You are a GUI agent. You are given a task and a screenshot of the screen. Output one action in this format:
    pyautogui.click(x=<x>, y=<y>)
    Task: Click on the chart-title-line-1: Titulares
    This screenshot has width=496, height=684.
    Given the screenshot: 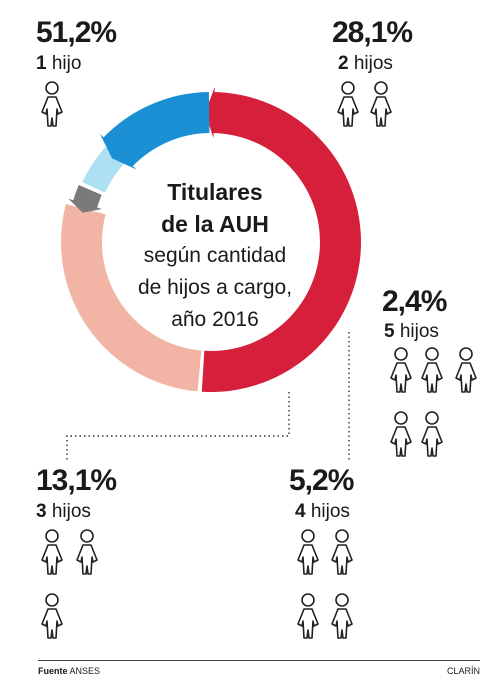 What is the action you would take?
    pyautogui.click(x=215, y=192)
    